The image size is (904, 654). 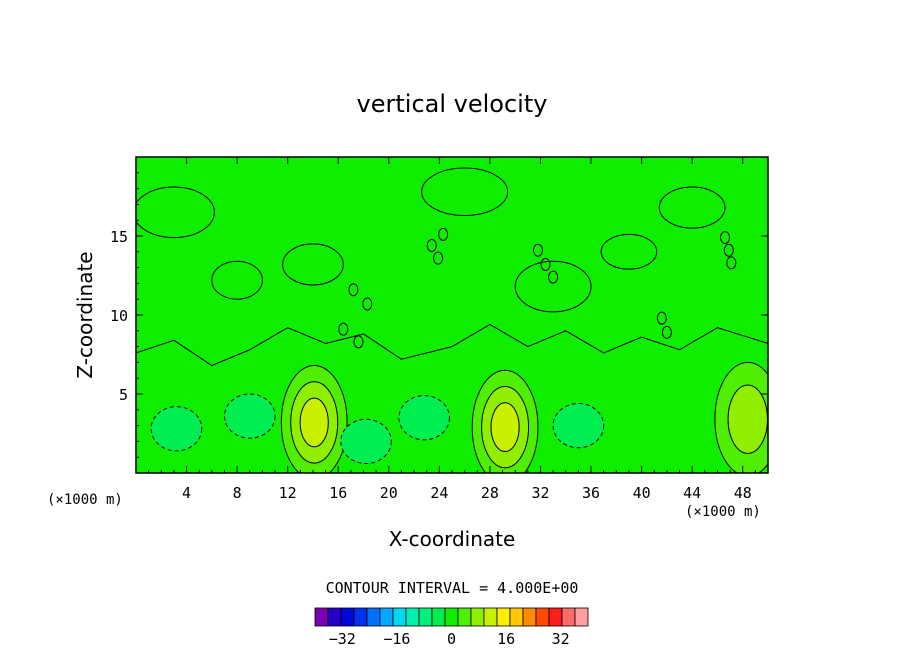 What do you see at coordinates (237, 493) in the screenshot?
I see `x-tick-label: 8` at bounding box center [237, 493].